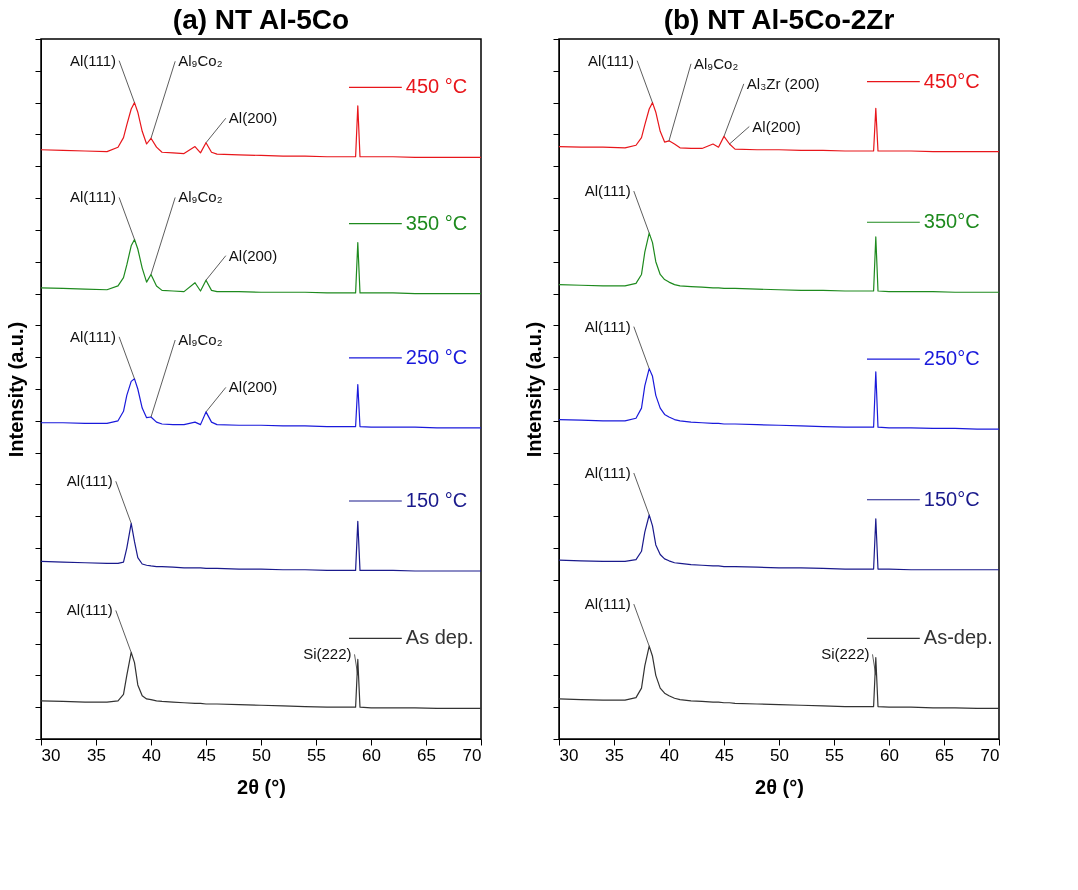 Image resolution: width=1078 pixels, height=890 pixels. Describe the element at coordinates (779, 19) in the screenshot. I see `chart-title: (b) NT Al-5Co-2Zr` at that location.